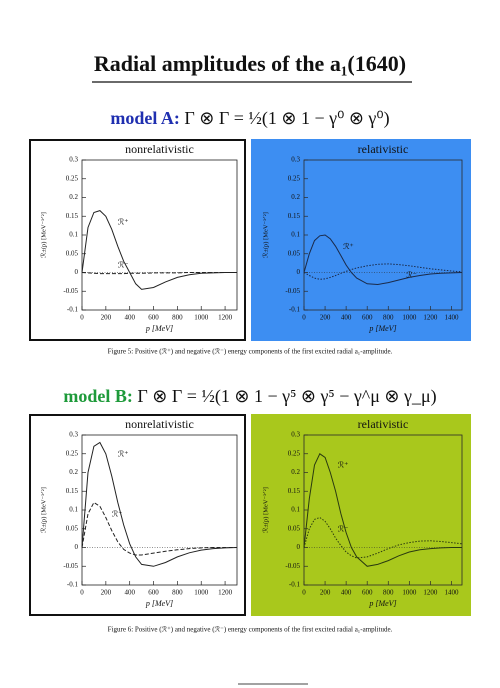 This screenshot has width=500, height=688. Describe the element at coordinates (286, 118) in the screenshot. I see `heading-formula: Γ ⊗ Γ = ½(1 ⊗ 1 − γ⁰ ⊗ γ⁰)` at that location.